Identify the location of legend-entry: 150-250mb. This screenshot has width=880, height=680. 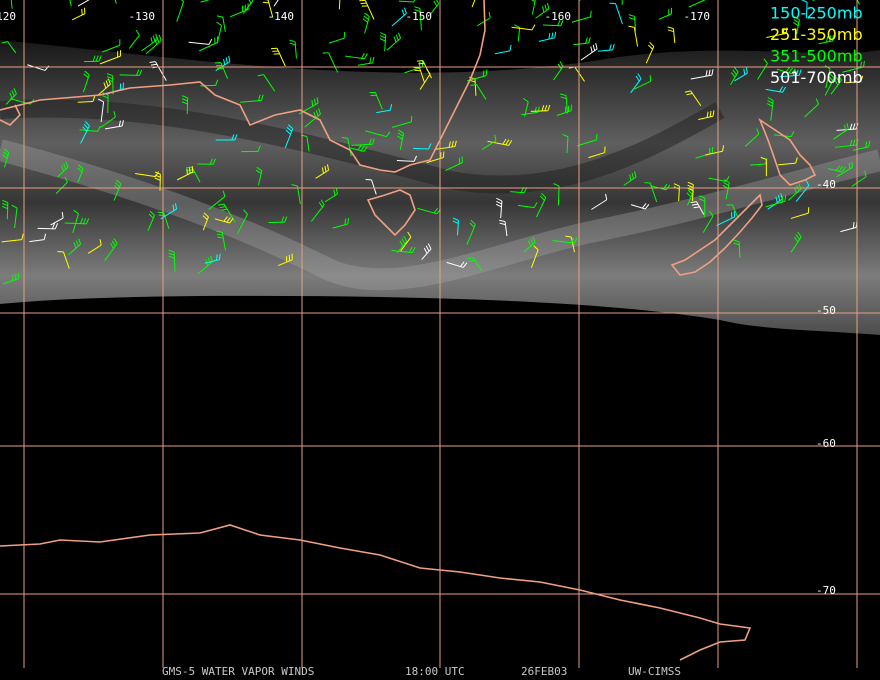
(816, 13).